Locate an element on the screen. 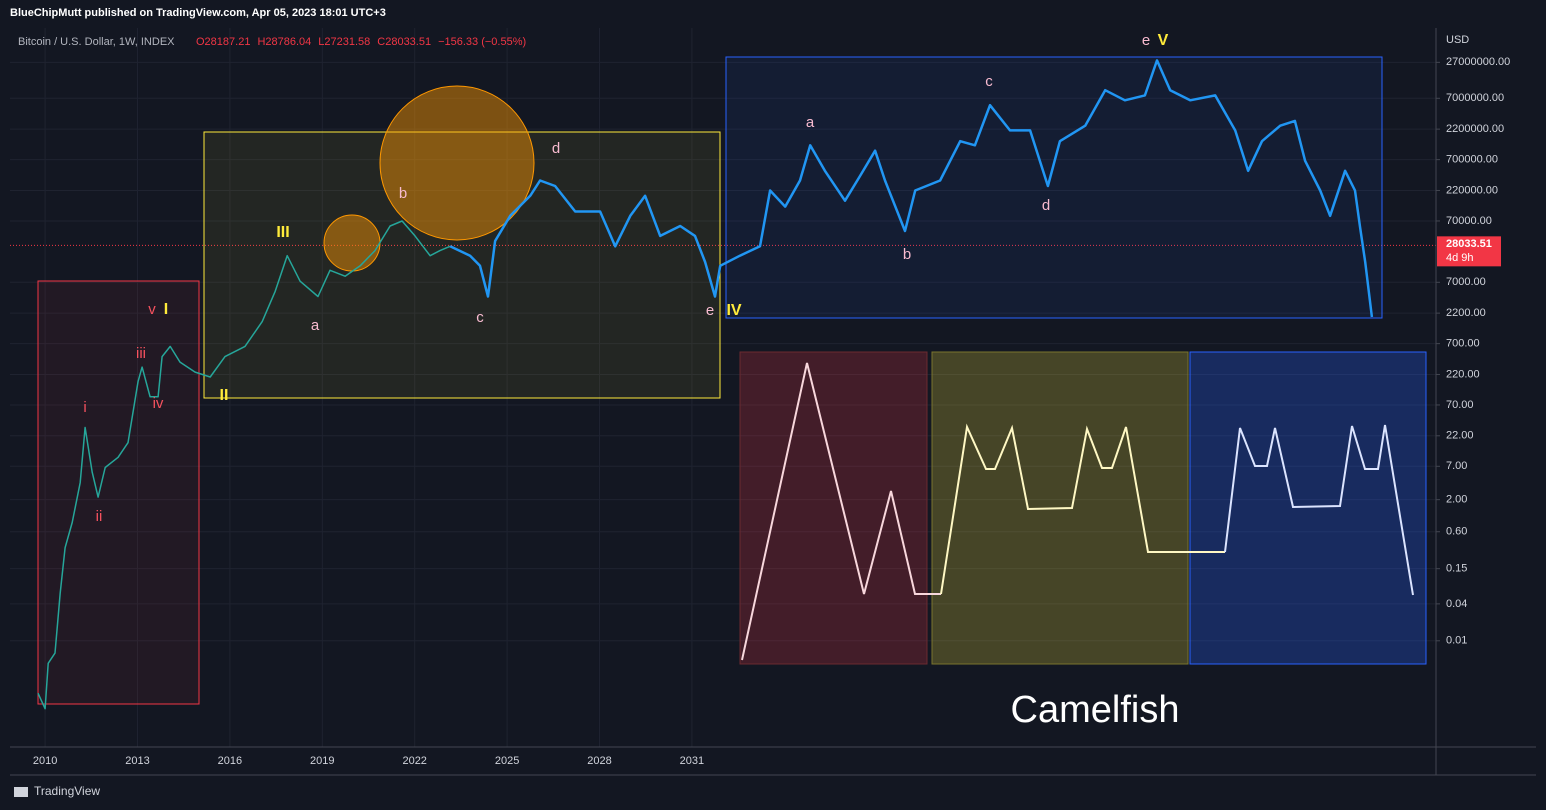 This screenshot has height=810, width=1546. wave-label: II is located at coordinates (224, 395).